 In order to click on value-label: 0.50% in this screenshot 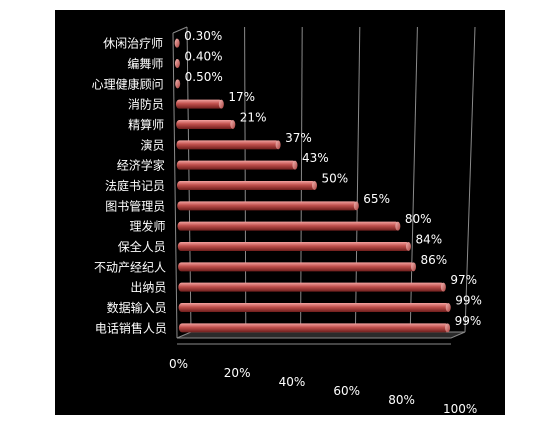, I will do `click(204, 77)`.